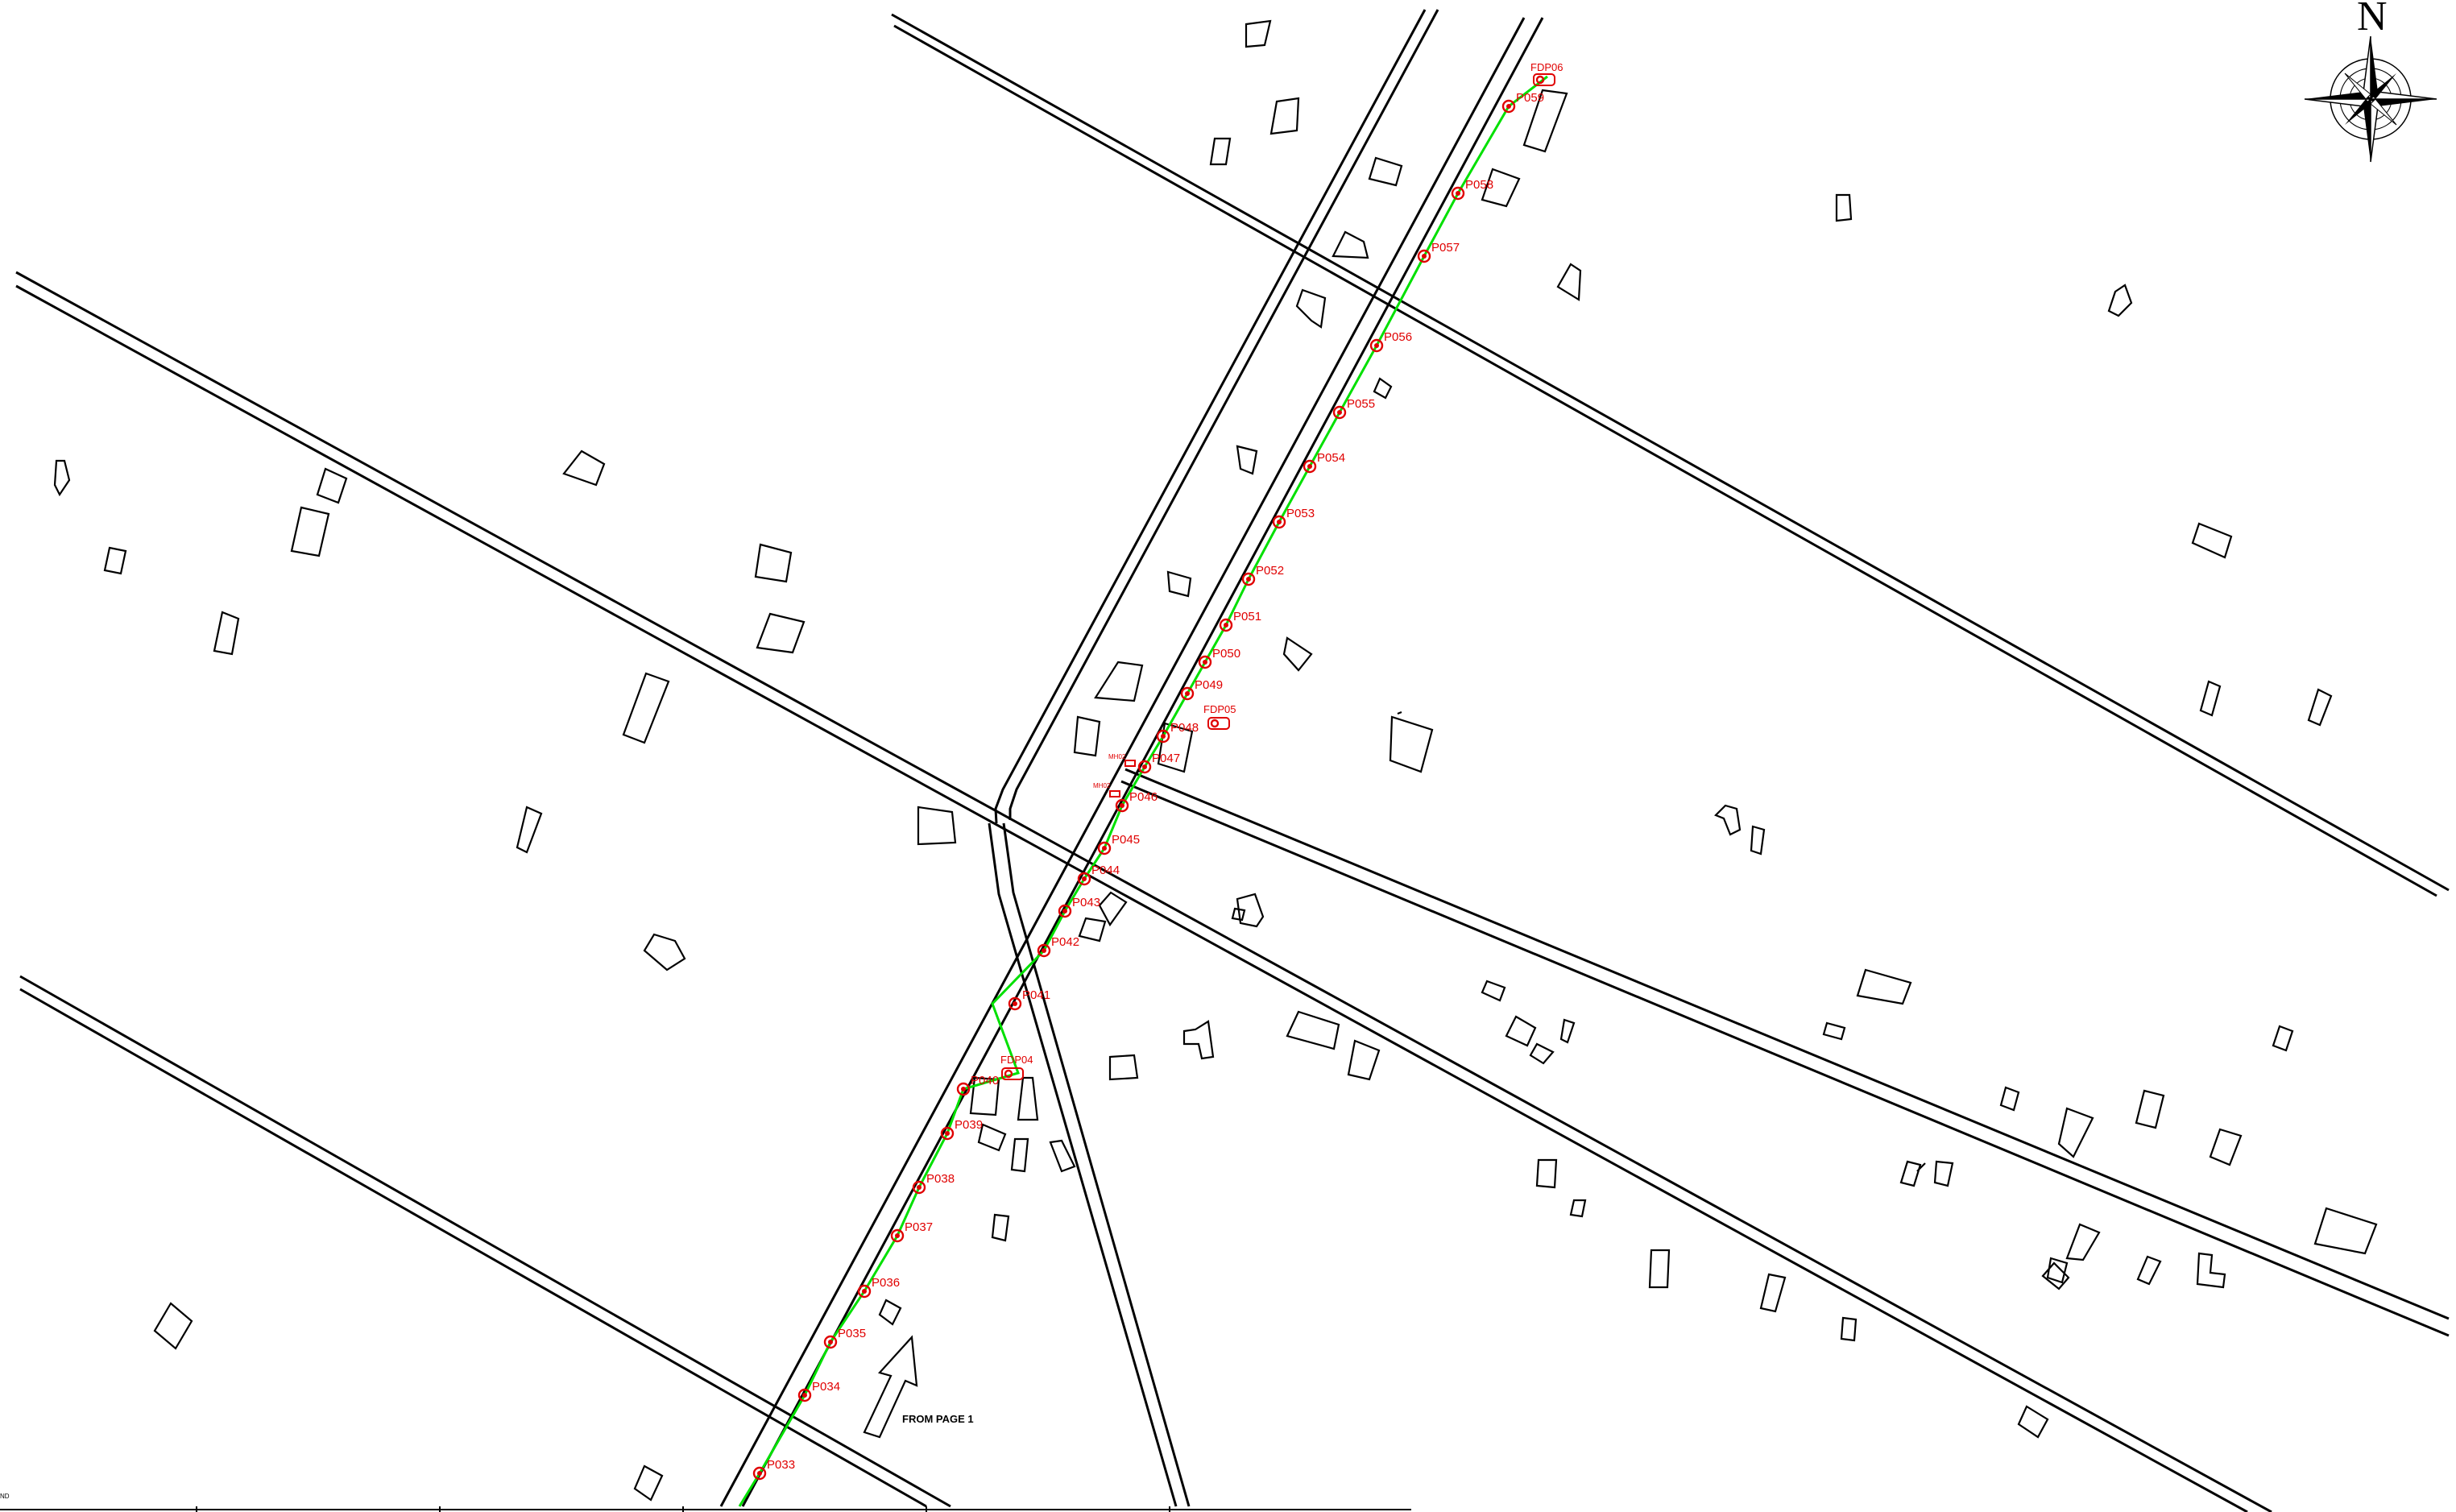  I want to click on pole-p050: P050, so click(1219, 658).